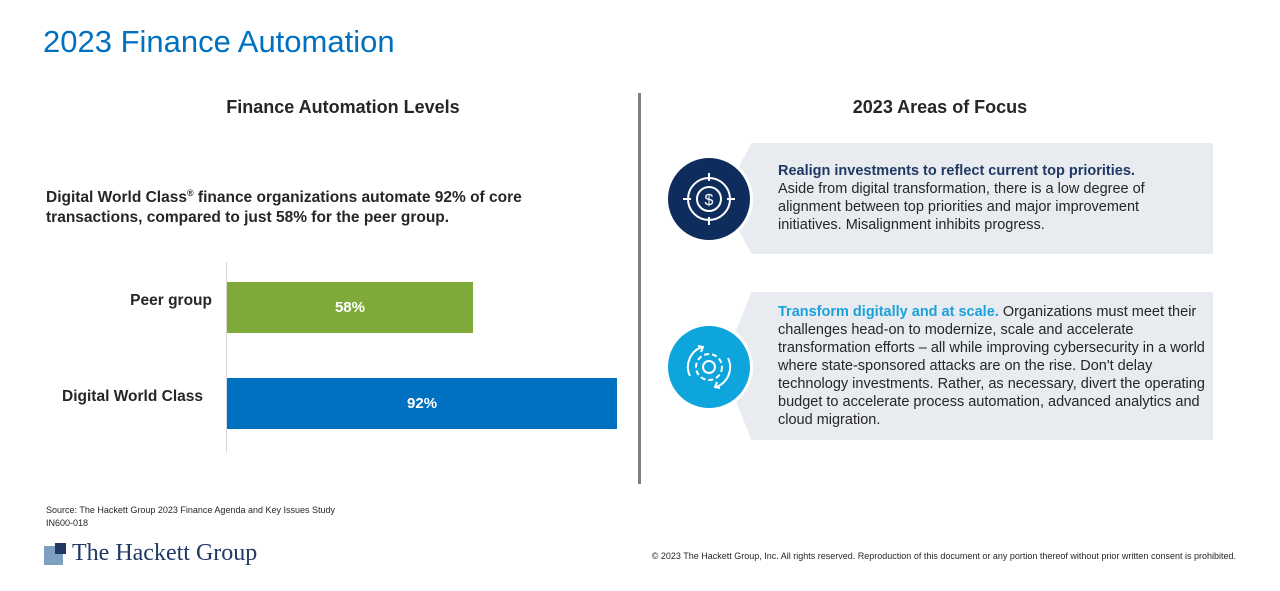  Describe the element at coordinates (67, 523) in the screenshot. I see `document-code: IN600-018` at that location.